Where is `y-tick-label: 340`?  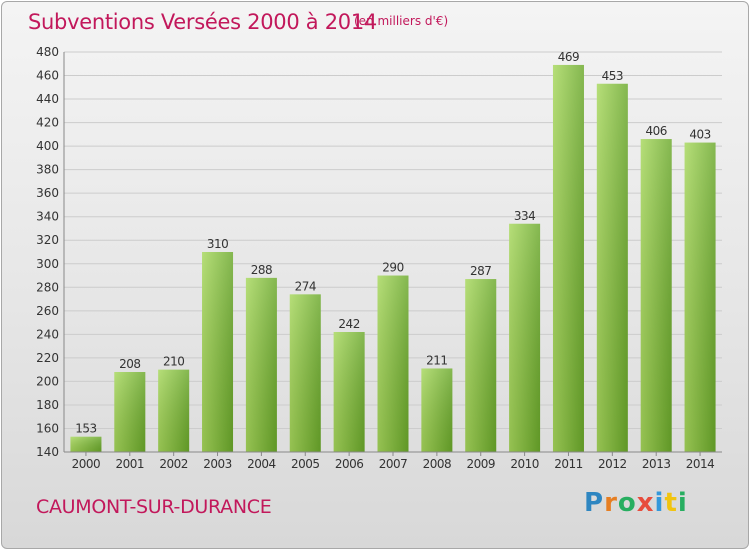 y-tick-label: 340 is located at coordinates (47, 217).